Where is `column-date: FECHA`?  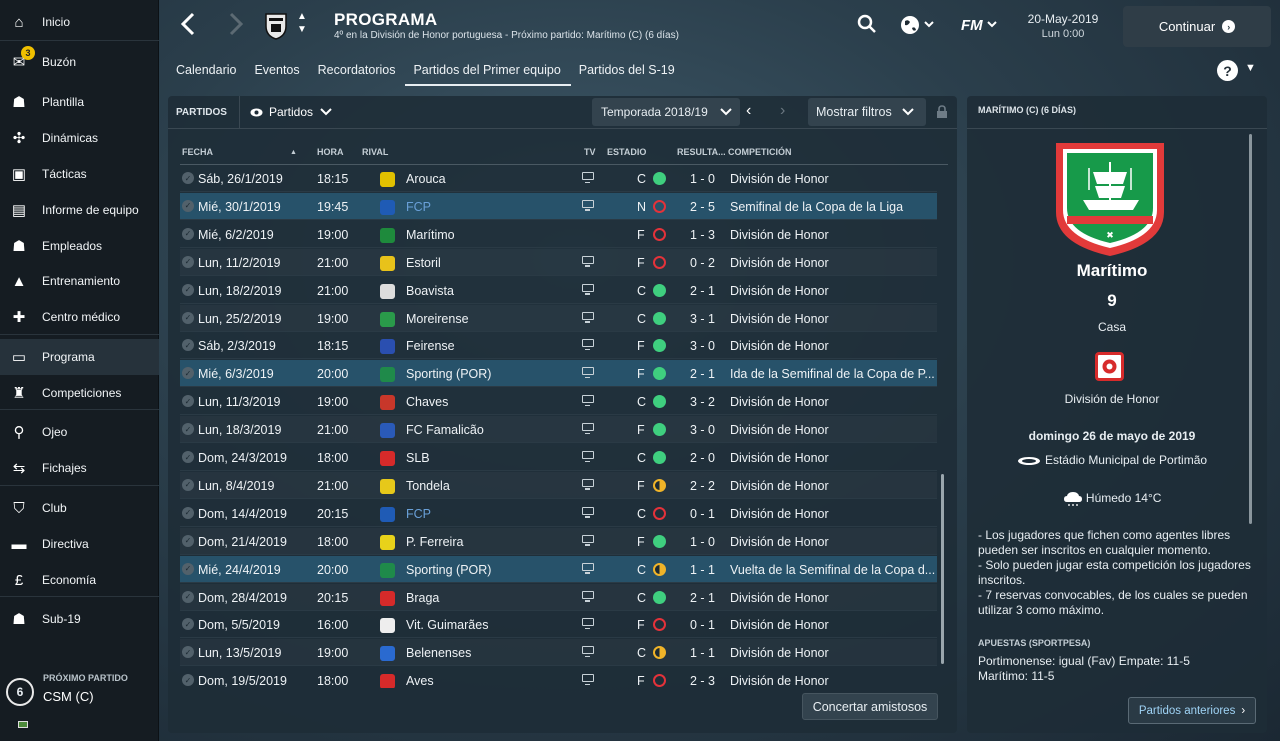
column-date: FECHA is located at coordinates (197, 152).